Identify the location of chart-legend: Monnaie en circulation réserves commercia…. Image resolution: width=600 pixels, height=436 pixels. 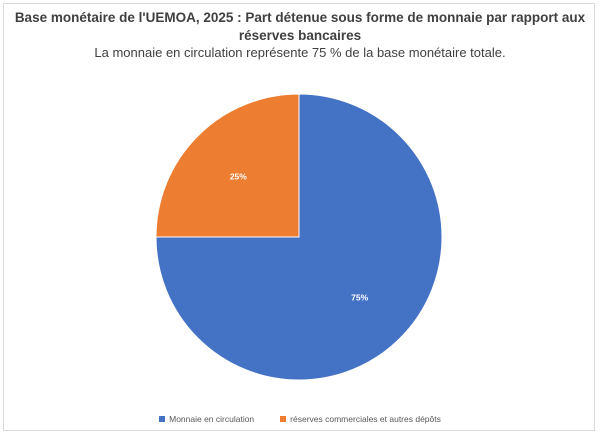
(300, 419).